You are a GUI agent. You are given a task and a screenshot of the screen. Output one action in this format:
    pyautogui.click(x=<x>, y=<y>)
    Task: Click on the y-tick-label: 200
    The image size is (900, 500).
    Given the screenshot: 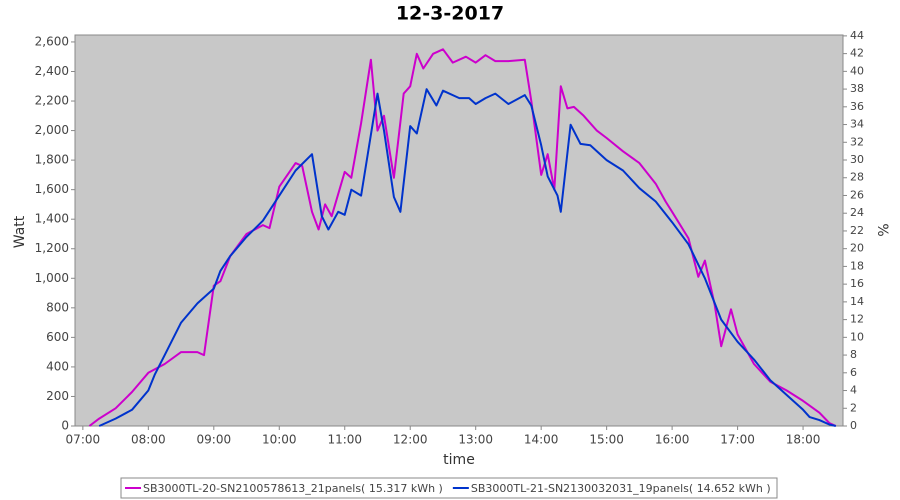 What is the action you would take?
    pyautogui.click(x=57, y=396)
    